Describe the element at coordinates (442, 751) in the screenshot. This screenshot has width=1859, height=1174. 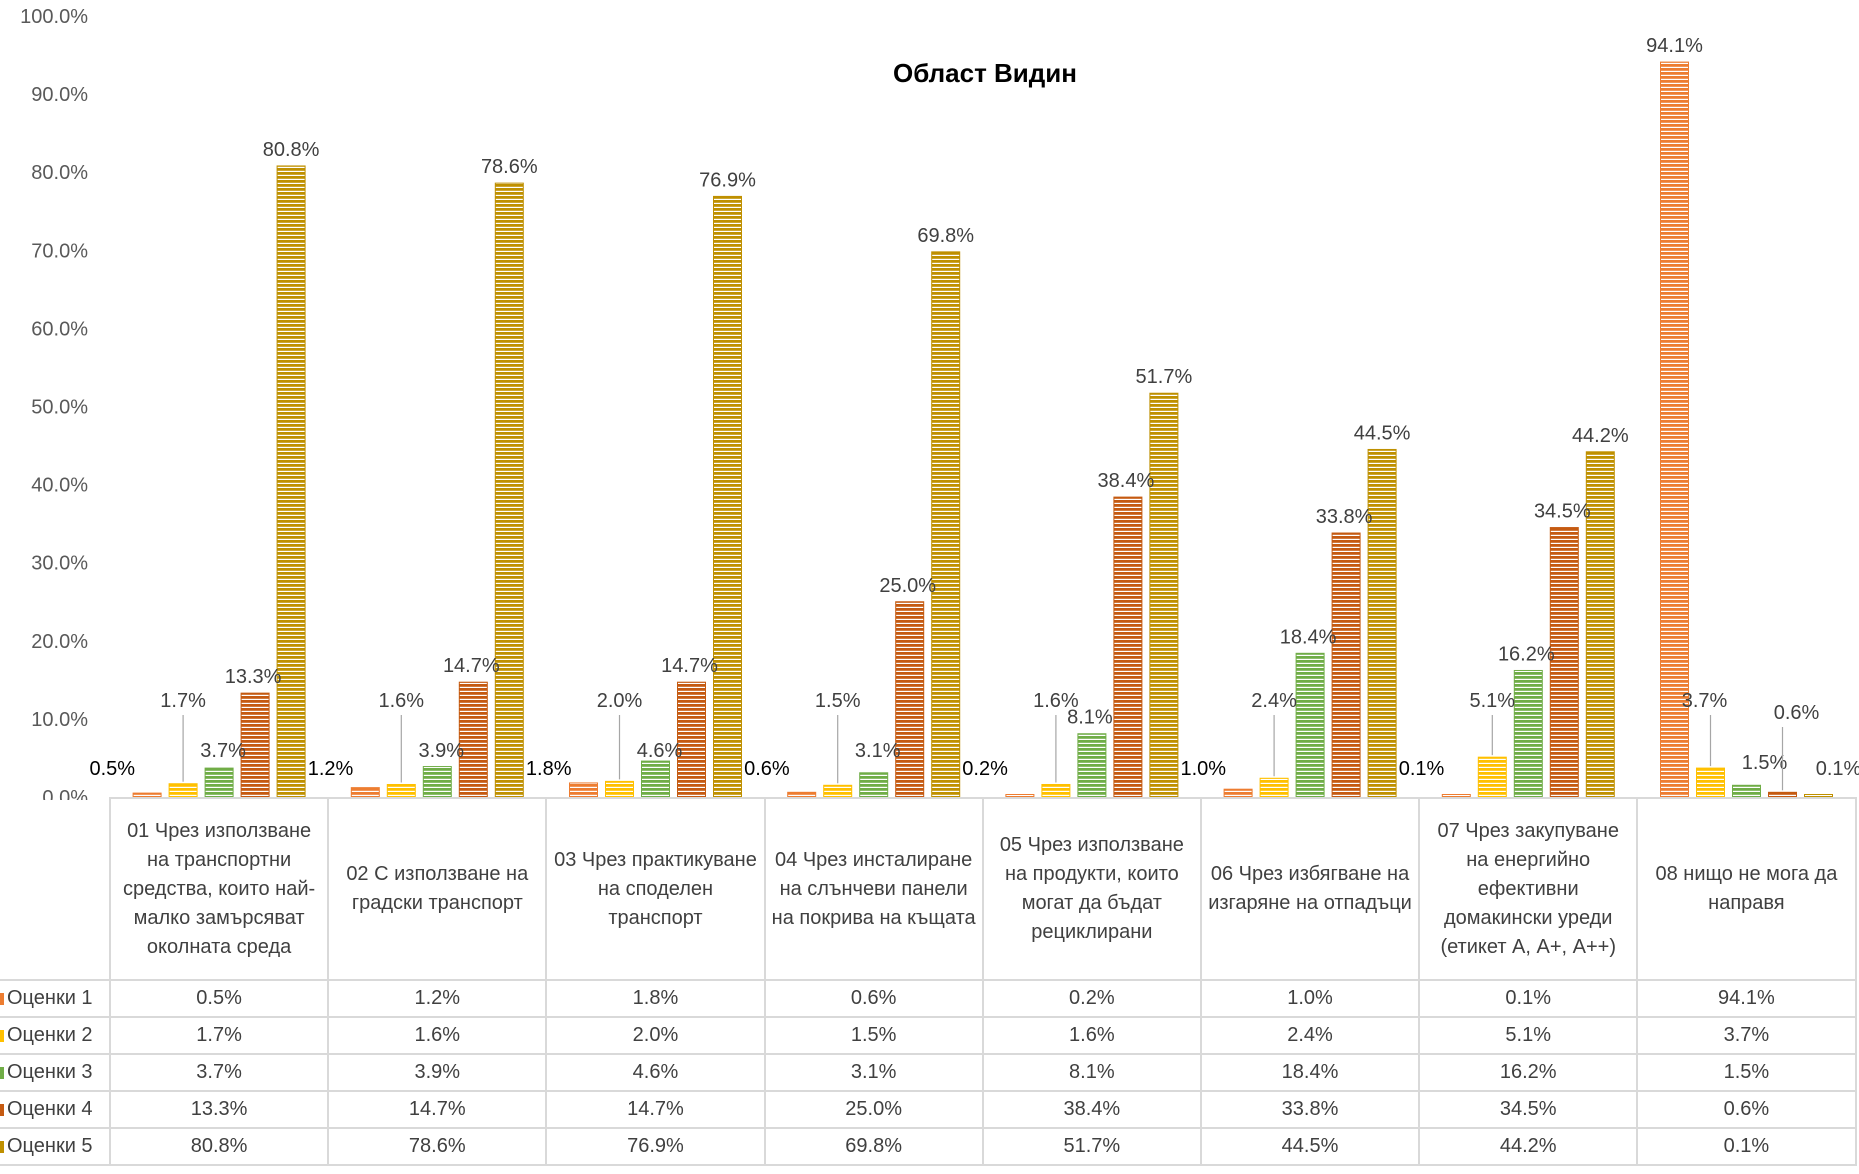
I see `data-label: 3.9%` at that location.